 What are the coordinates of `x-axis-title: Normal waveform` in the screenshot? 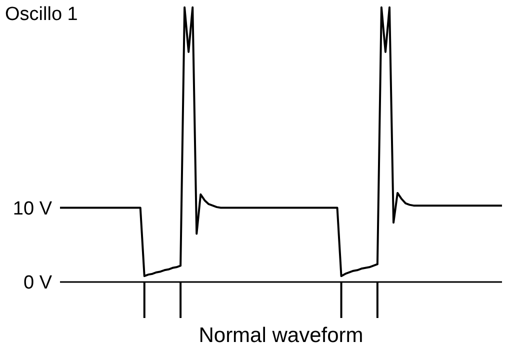 It's located at (281, 334).